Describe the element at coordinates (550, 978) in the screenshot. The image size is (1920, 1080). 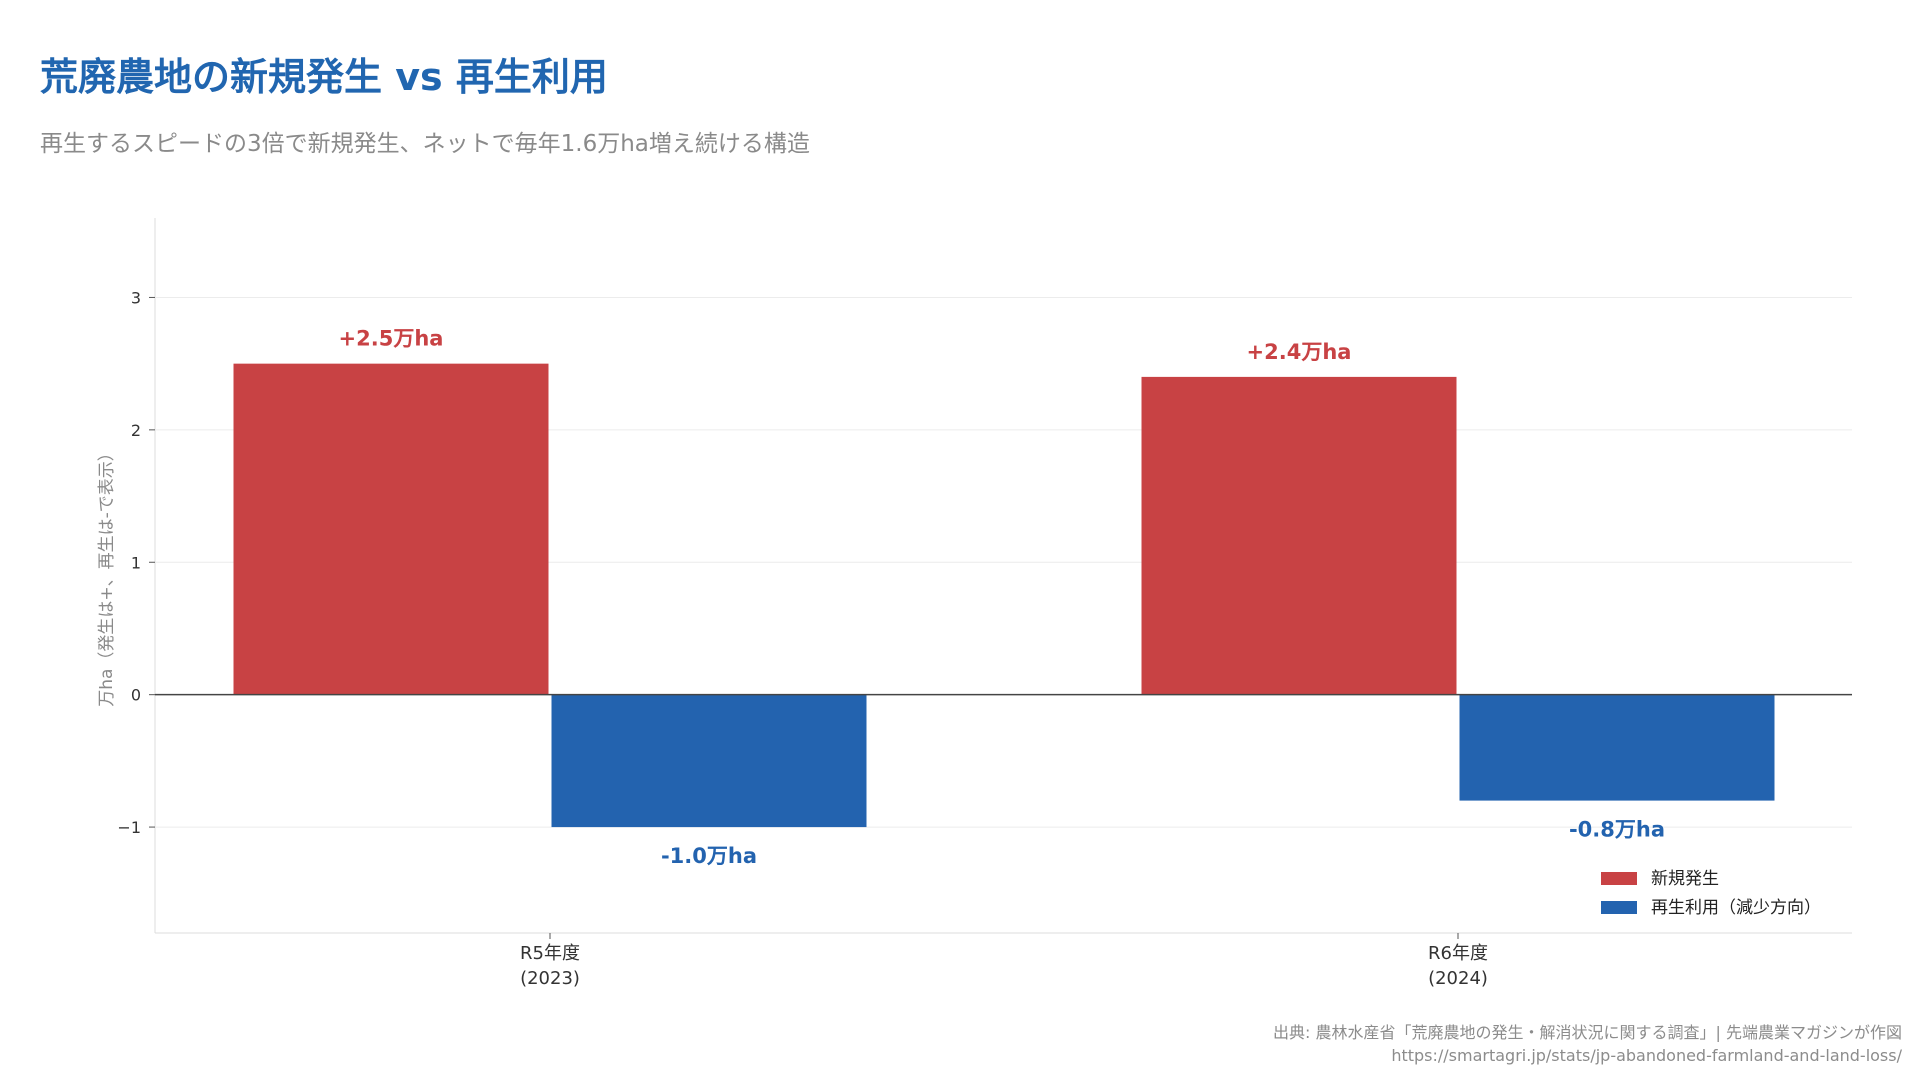
I see `x-tick-sublabel: (2023)` at that location.